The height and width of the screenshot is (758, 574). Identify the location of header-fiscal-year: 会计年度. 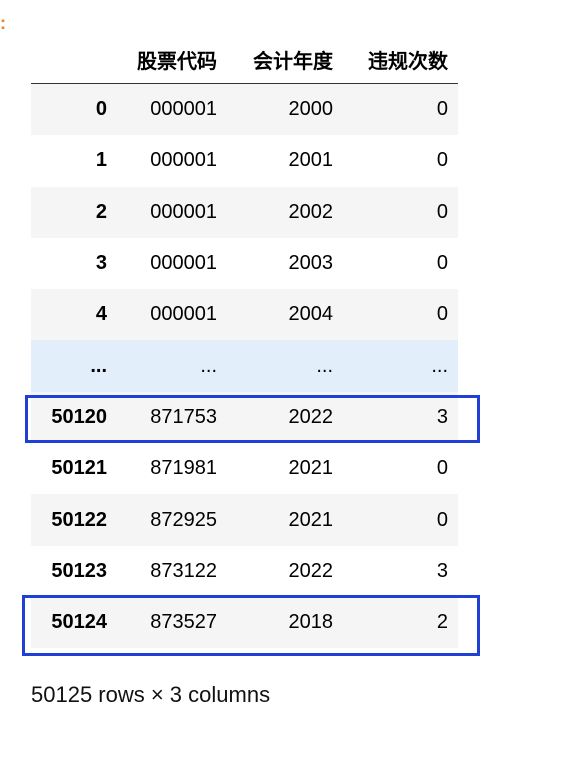
(293, 60).